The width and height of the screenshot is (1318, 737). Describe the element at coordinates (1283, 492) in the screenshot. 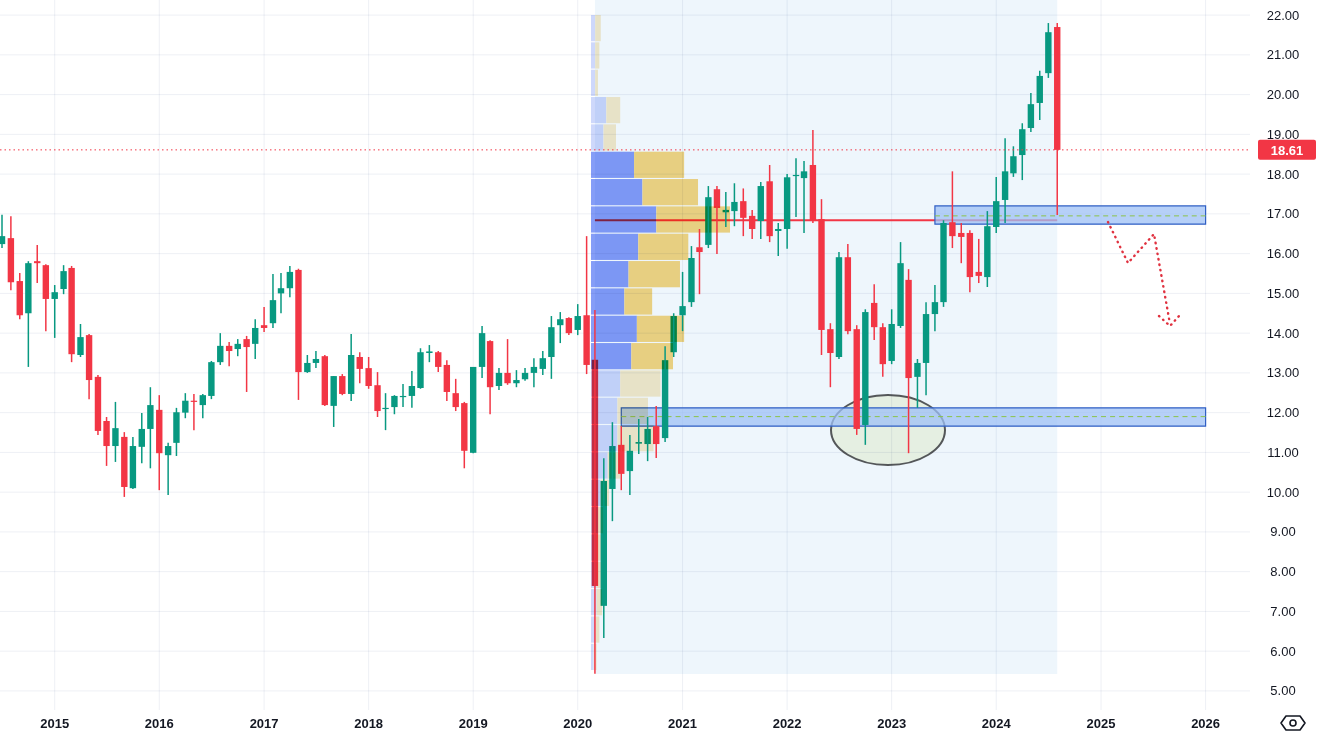

I see `y-tick-label: 10.00` at that location.